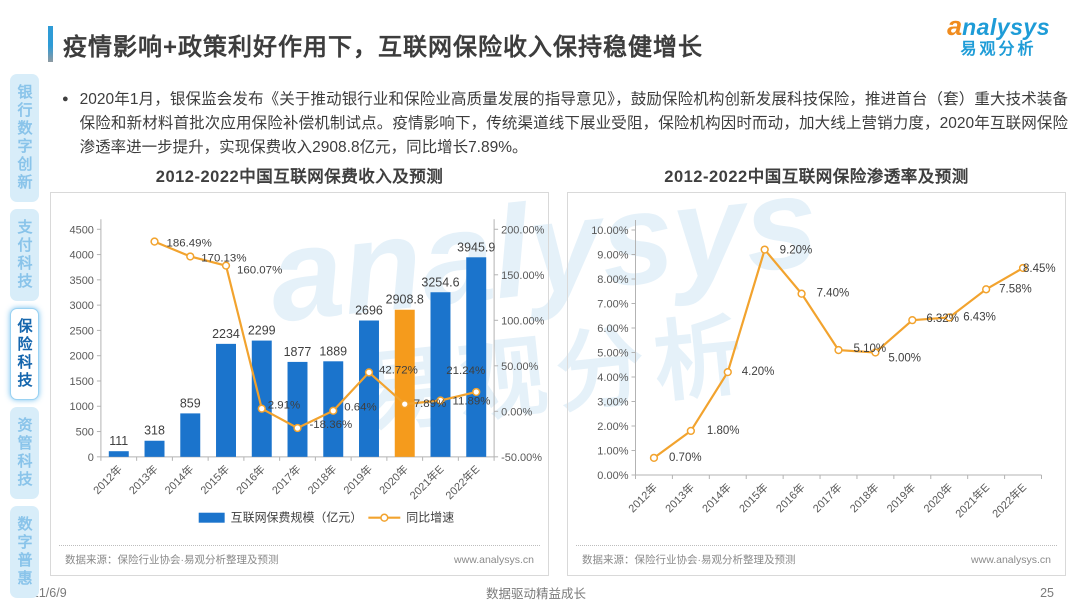 This screenshot has width=1080, height=608. Describe the element at coordinates (536, 592) in the screenshot. I see `footer: 2021/6/9 数据驱动精益成长 25` at that location.